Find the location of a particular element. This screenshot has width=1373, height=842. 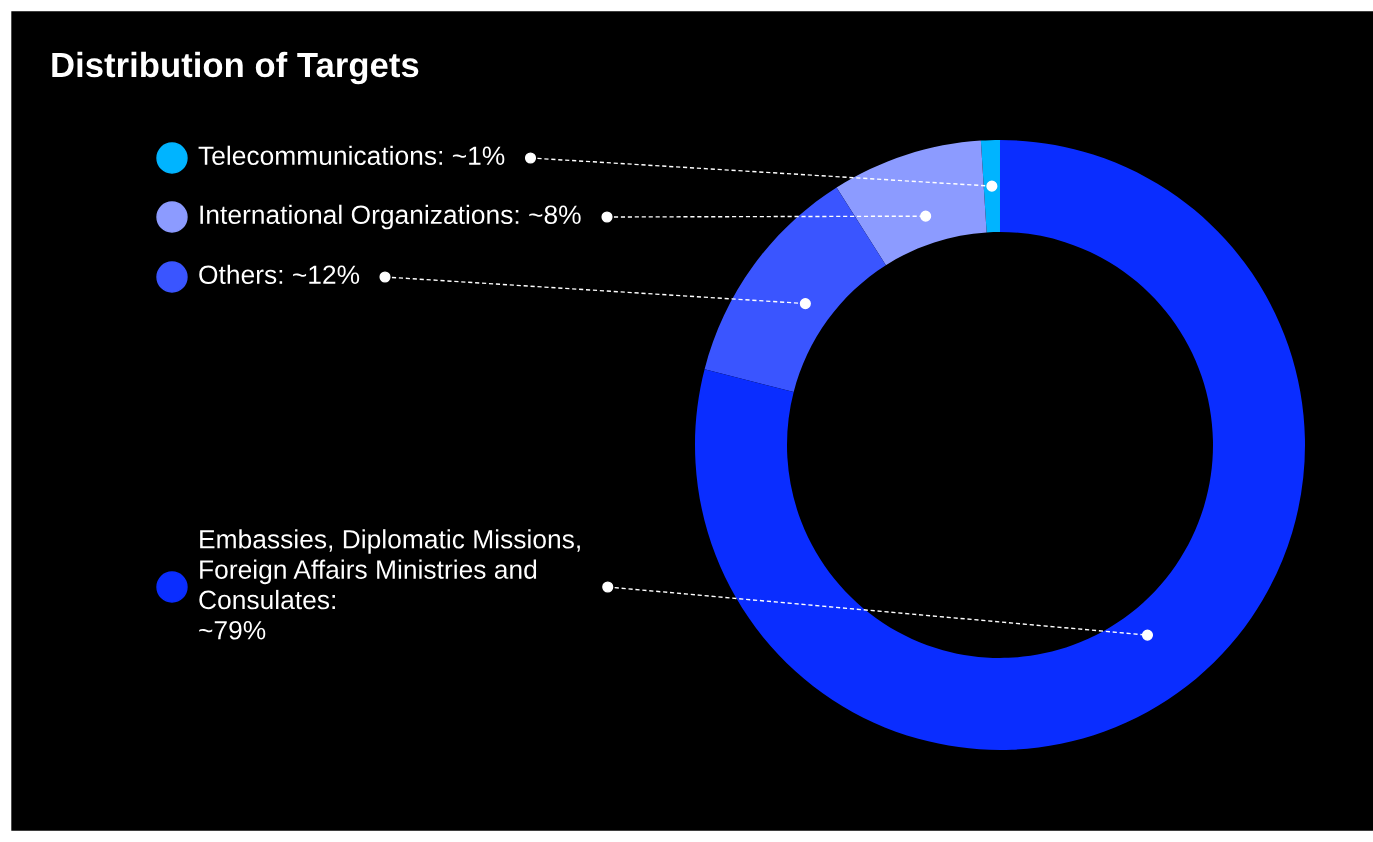

legend-label: Embassies, Diplomatic Missions, Foreign Affairs Ministries and Consulates: ~79% is located at coordinates (389, 584).